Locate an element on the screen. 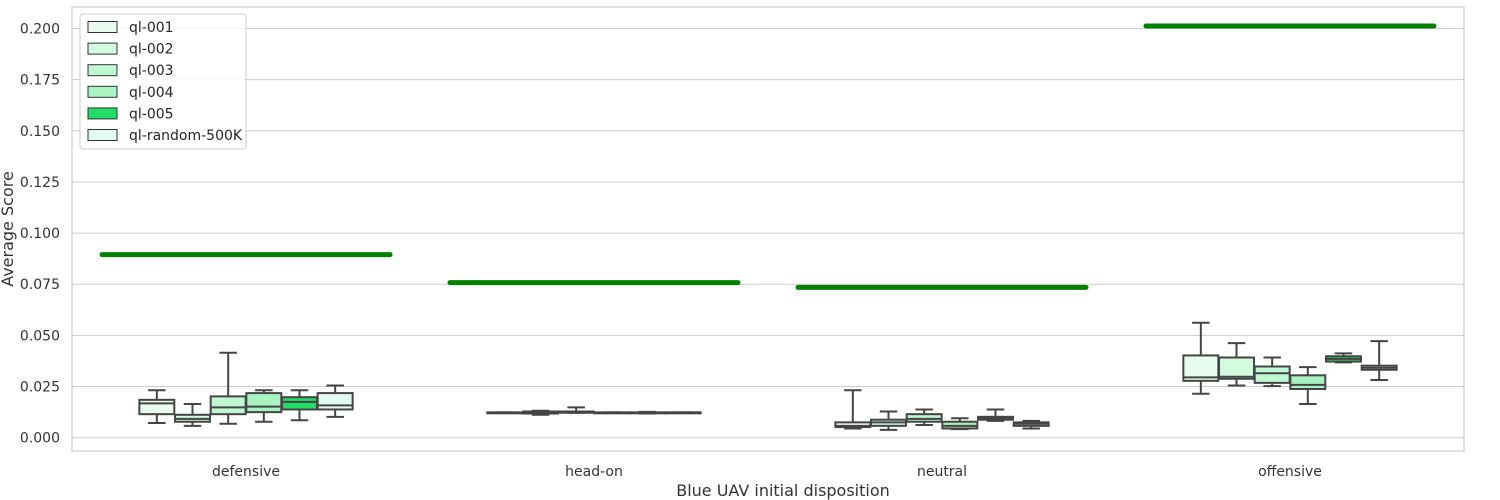  x-tick-label: defensive is located at coordinates (246, 472).